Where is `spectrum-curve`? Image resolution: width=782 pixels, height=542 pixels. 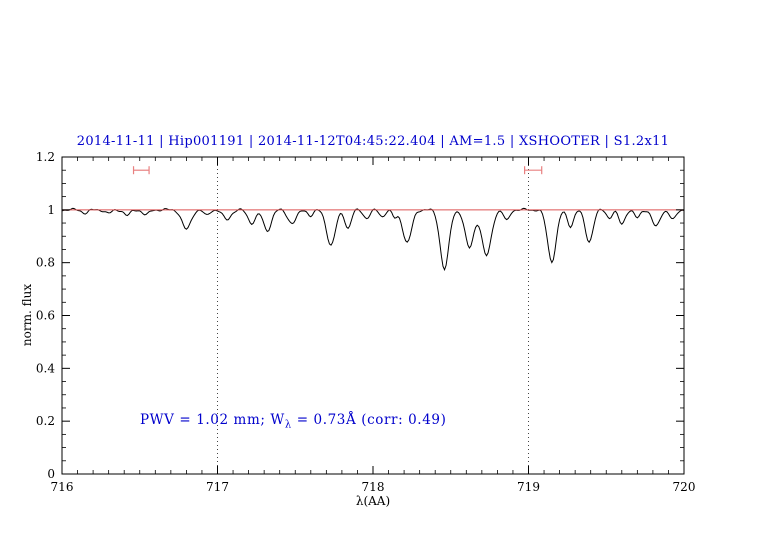
spectrum-curve is located at coordinates (373, 239).